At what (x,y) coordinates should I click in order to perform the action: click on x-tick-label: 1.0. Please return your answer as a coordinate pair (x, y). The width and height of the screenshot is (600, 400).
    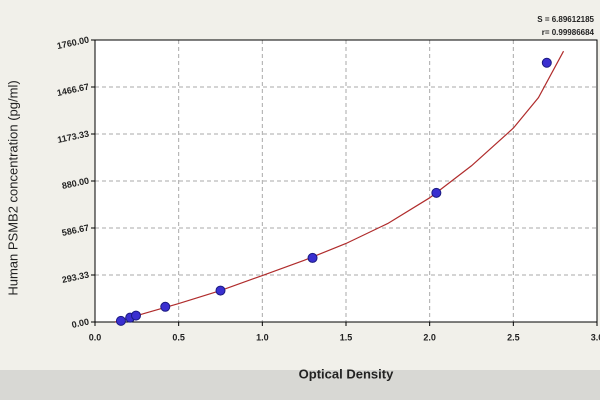
    Looking at the image, I should click on (262, 337).